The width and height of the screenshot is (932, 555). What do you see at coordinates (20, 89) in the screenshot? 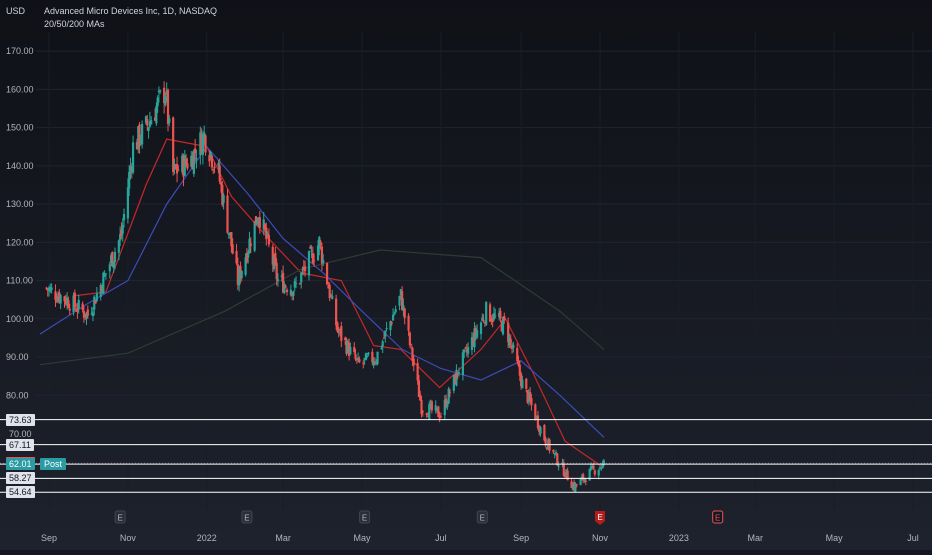
I see `y-tick-label: 160.00` at bounding box center [20, 89].